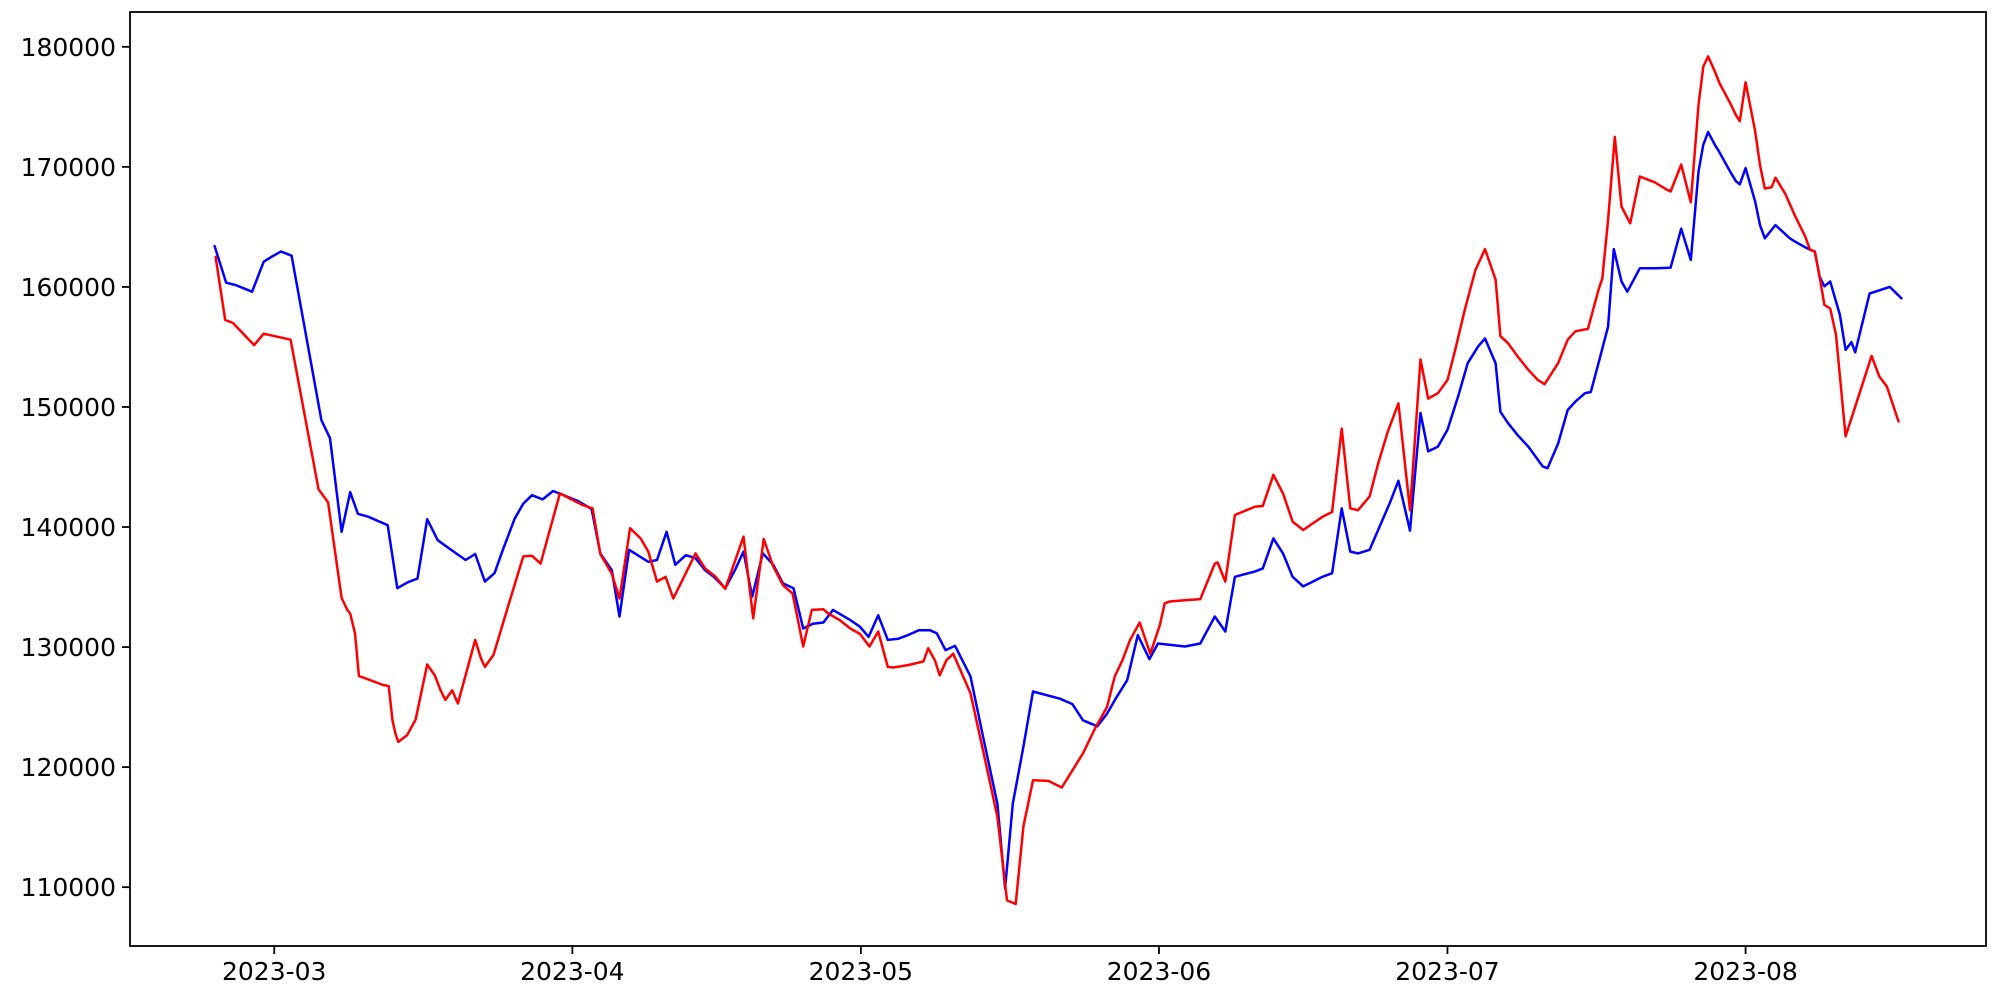 This screenshot has width=2000, height=1004. I want to click on x-tick-label: 2023-08, so click(1745, 971).